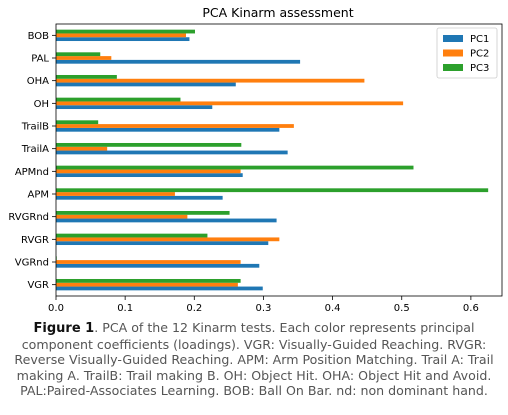 The width and height of the screenshot is (508, 415). I want to click on bar-BOB-PC1, so click(123, 39).